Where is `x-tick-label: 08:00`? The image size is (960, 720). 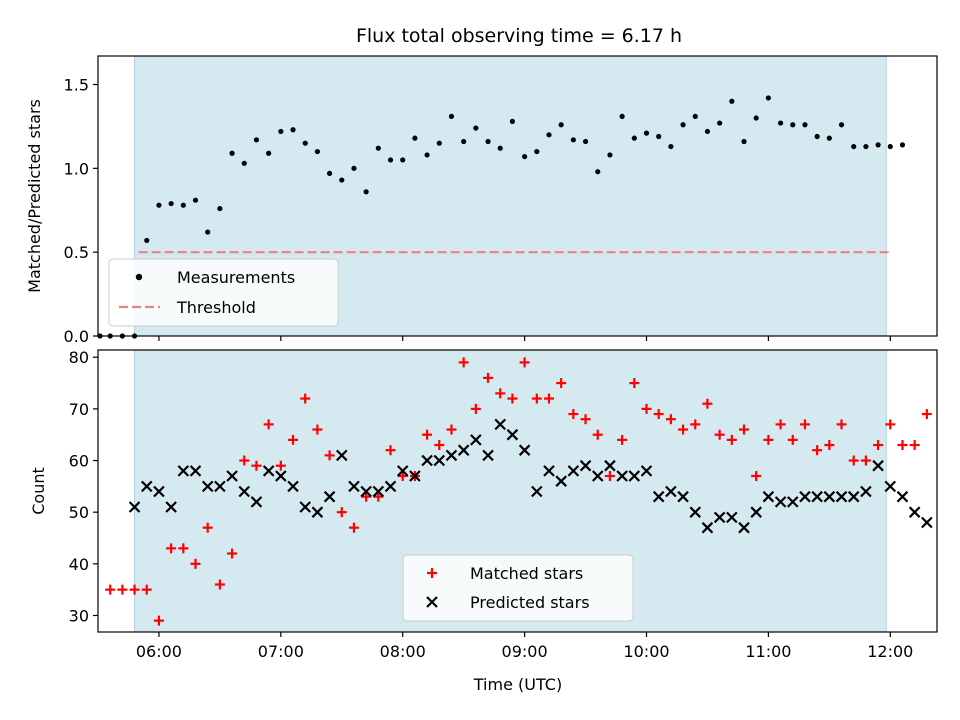 x-tick-label: 08:00 is located at coordinates (403, 651).